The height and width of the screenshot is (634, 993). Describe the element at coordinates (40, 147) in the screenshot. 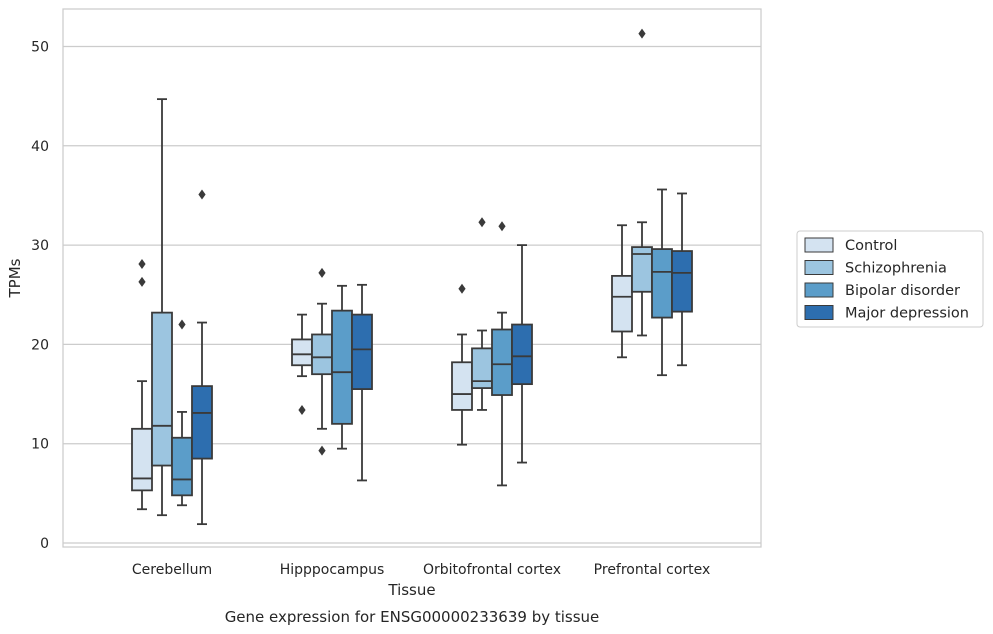

I see `y-tick-label: 40` at that location.